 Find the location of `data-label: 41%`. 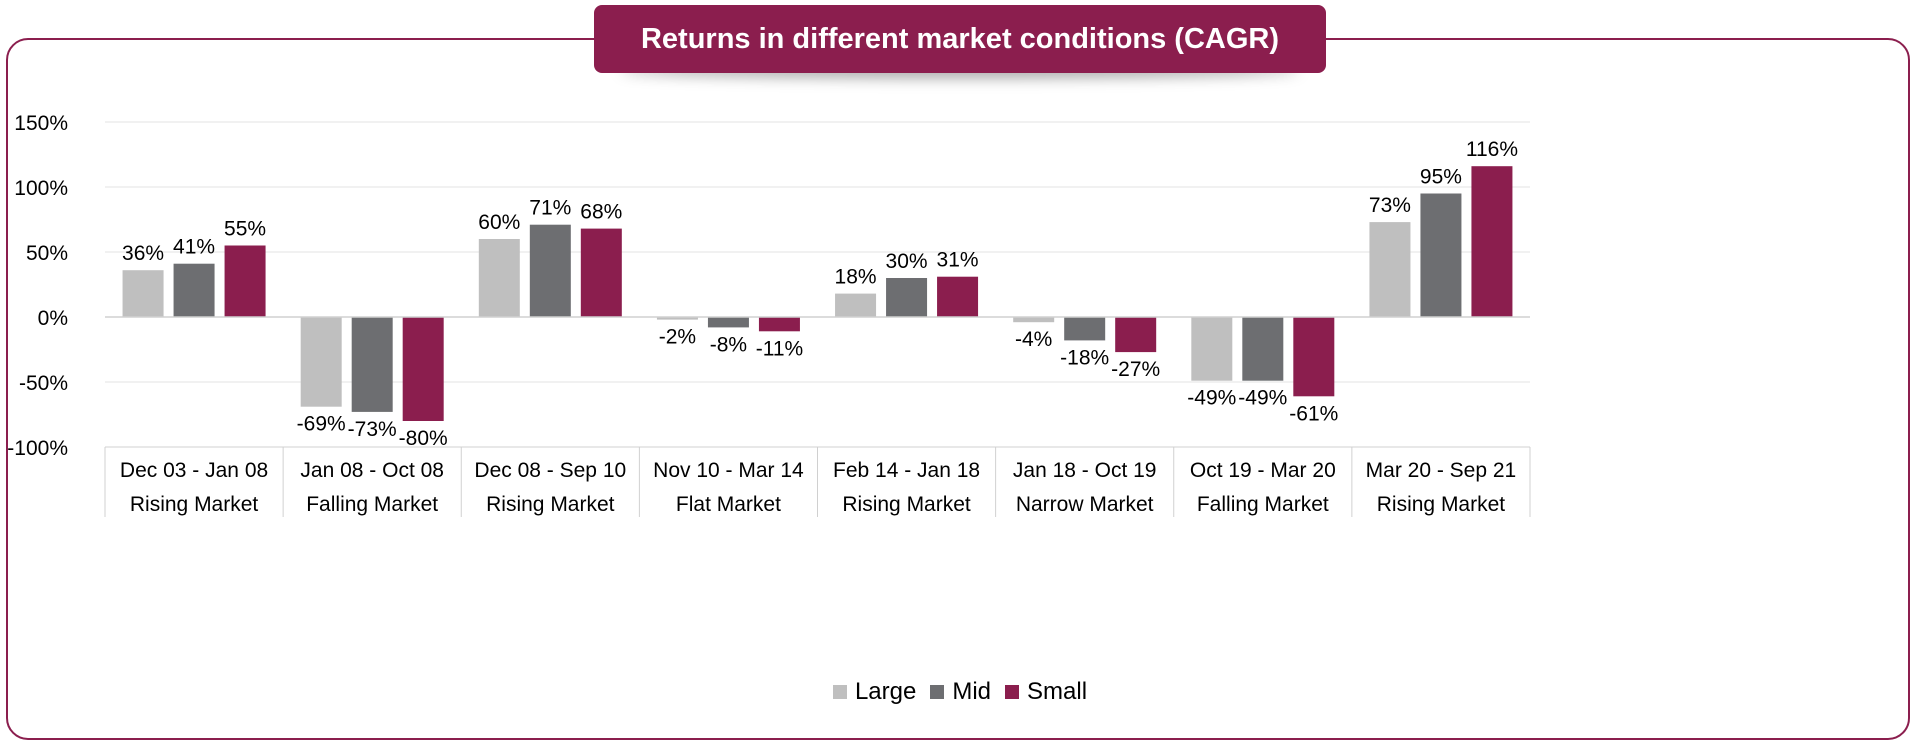

data-label: 41% is located at coordinates (194, 247).